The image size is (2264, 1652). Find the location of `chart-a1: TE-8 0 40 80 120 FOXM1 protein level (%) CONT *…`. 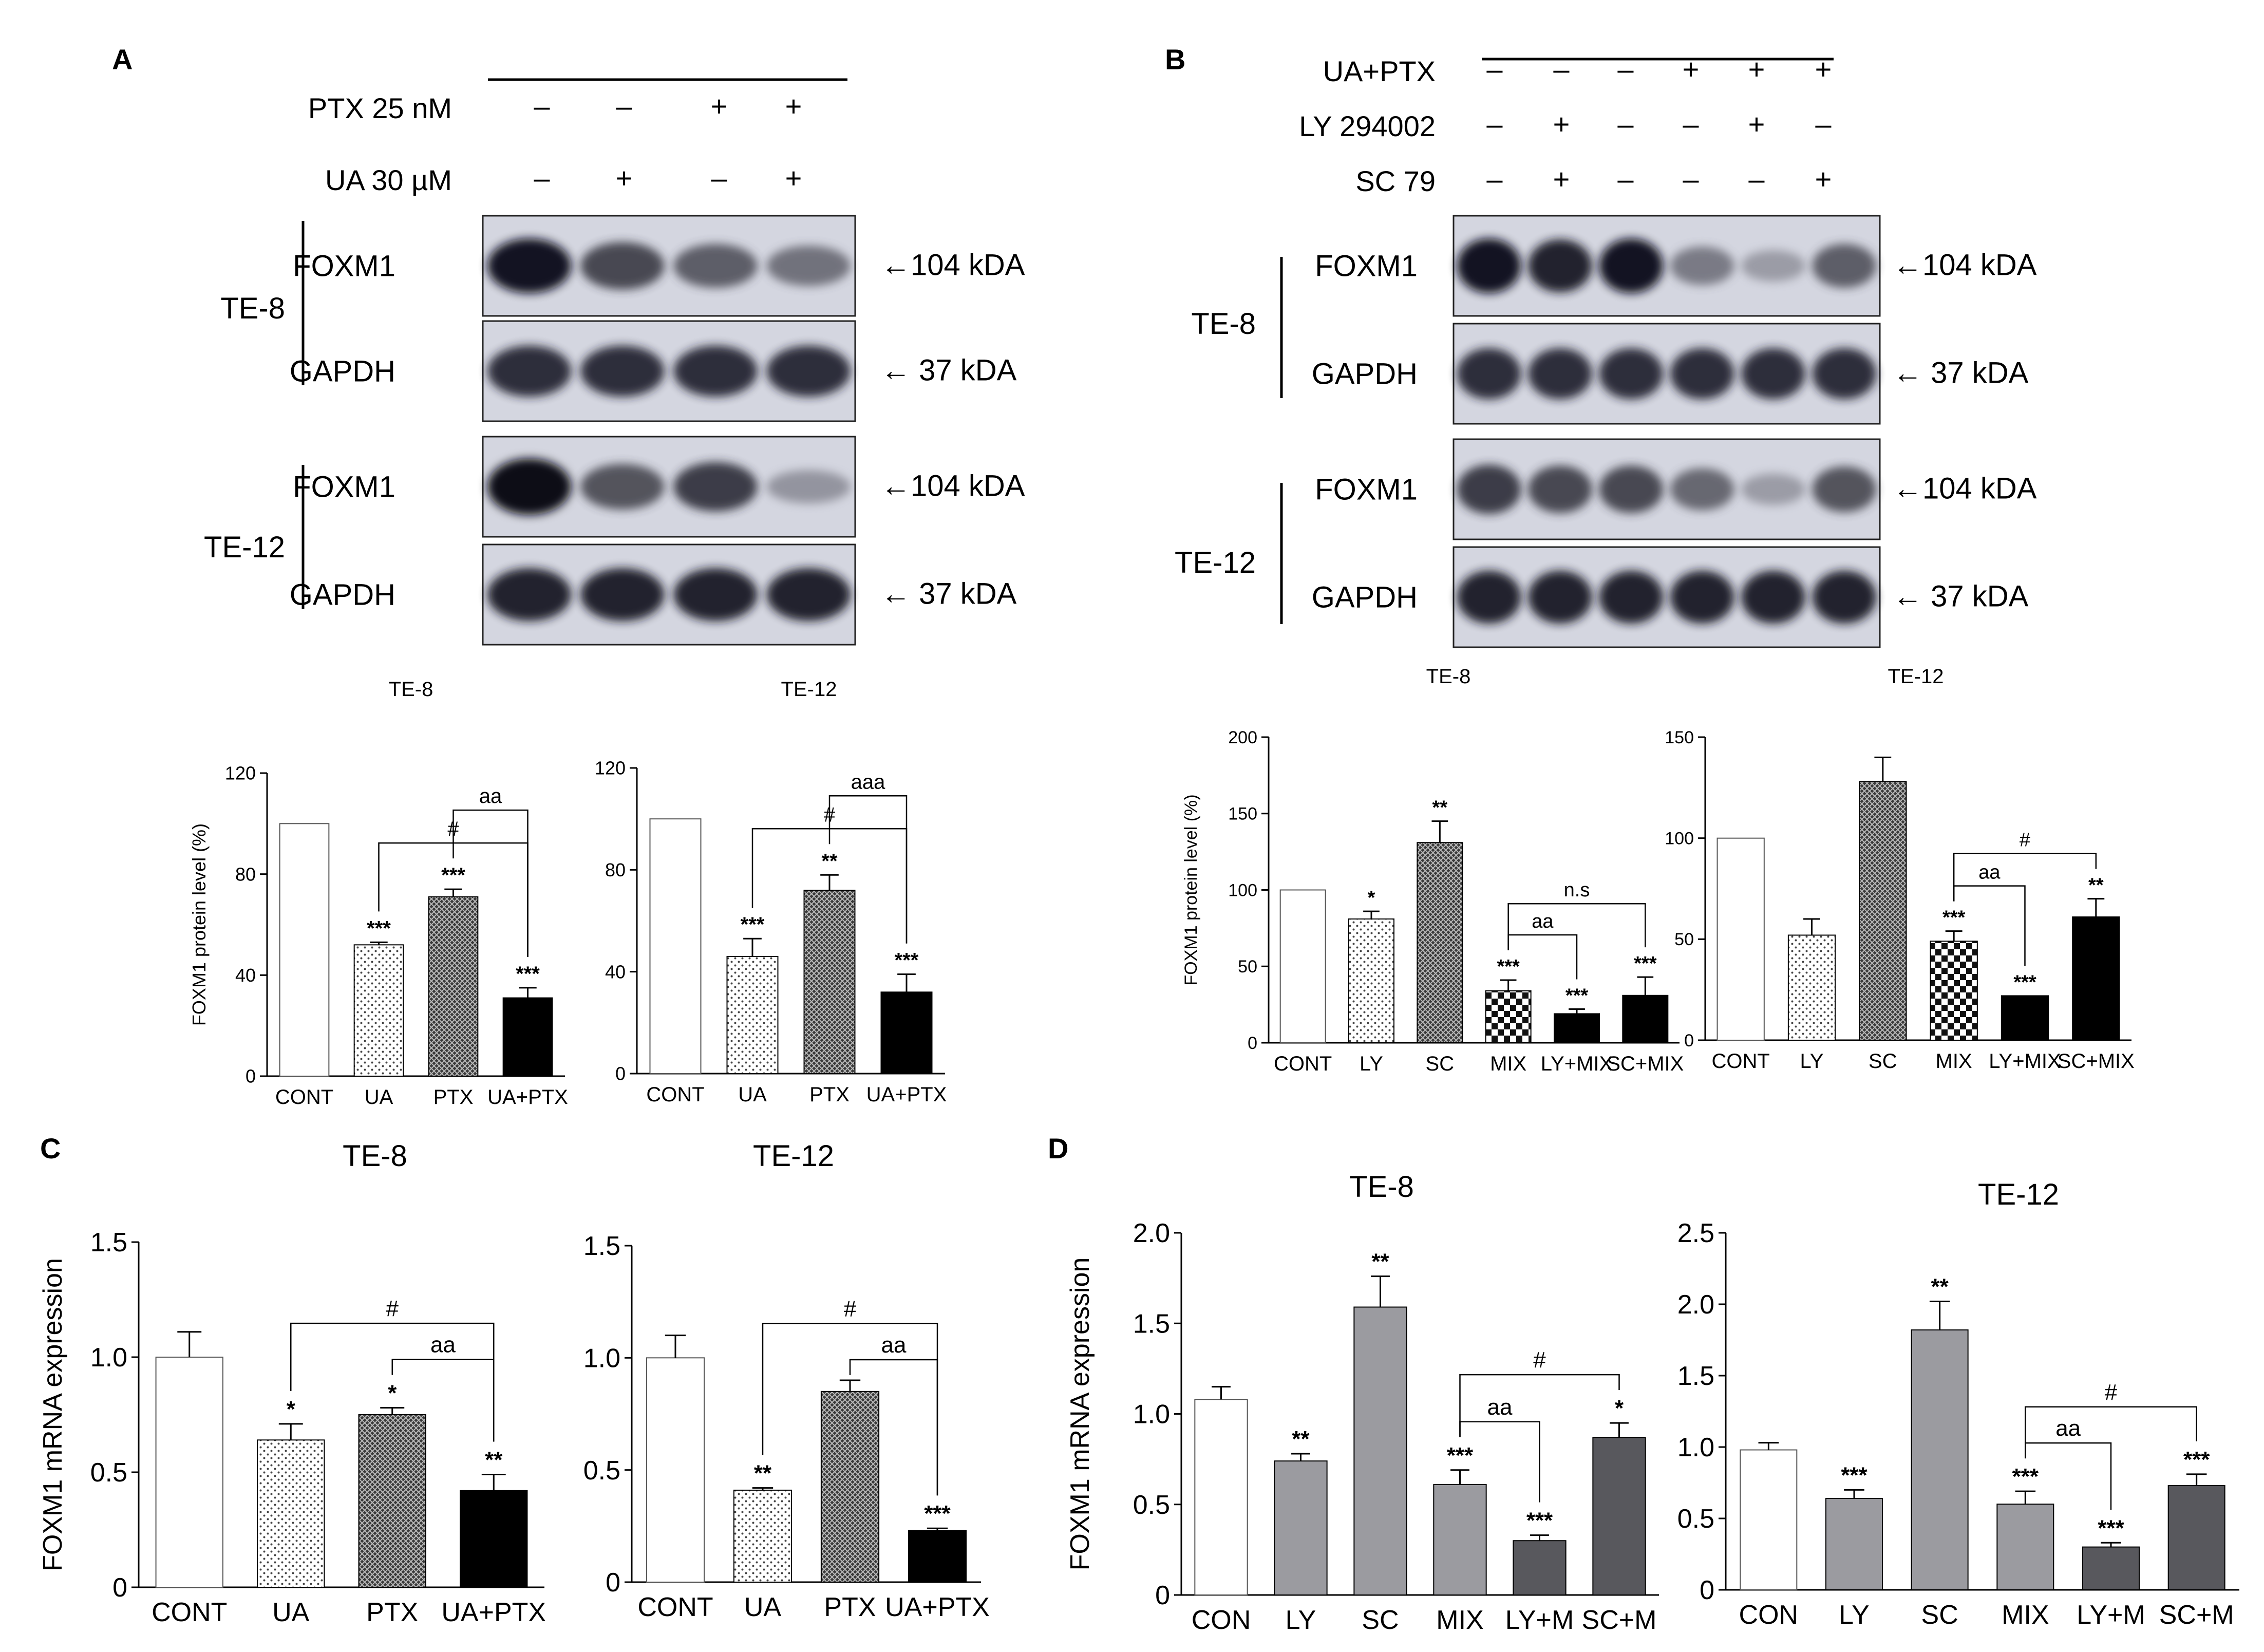

chart-a1: TE-8 0 40 80 120 FOXM1 protein level (%) CONT *… is located at coordinates (378, 894).